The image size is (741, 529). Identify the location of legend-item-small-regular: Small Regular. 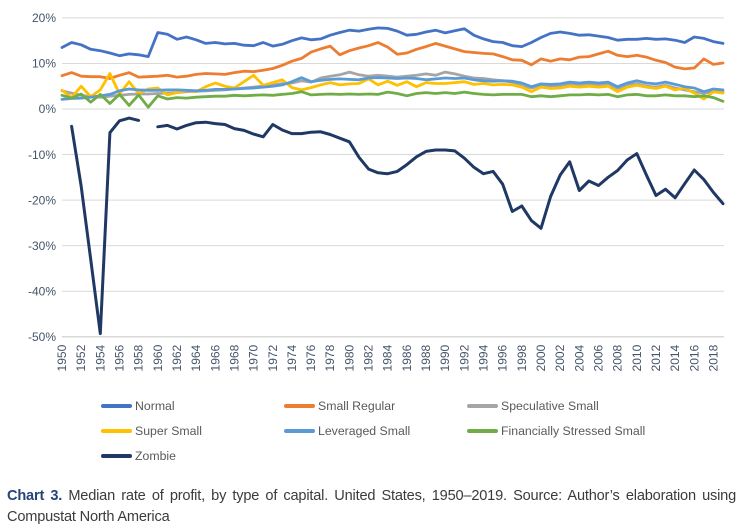
(339, 406).